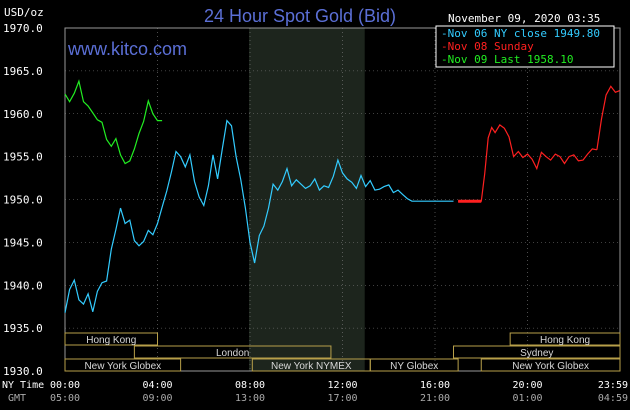 Image resolution: width=630 pixels, height=410 pixels. I want to click on ny-time-label: NY Time, so click(23, 385).